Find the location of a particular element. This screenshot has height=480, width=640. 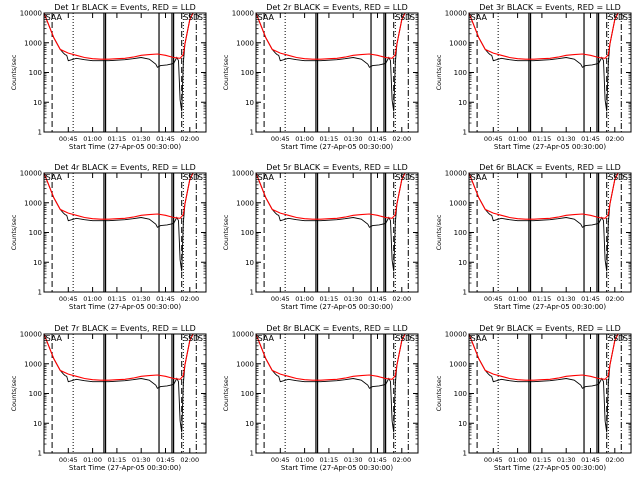

panel-title: Det 3r BLACK = Events, RED = LLD is located at coordinates (550, 7).